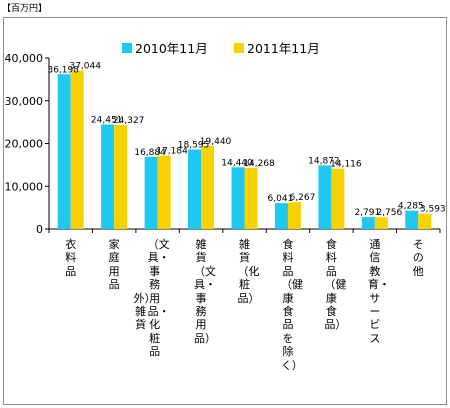  I want to click on unit-label: 【百万円】, so click(25, 9).